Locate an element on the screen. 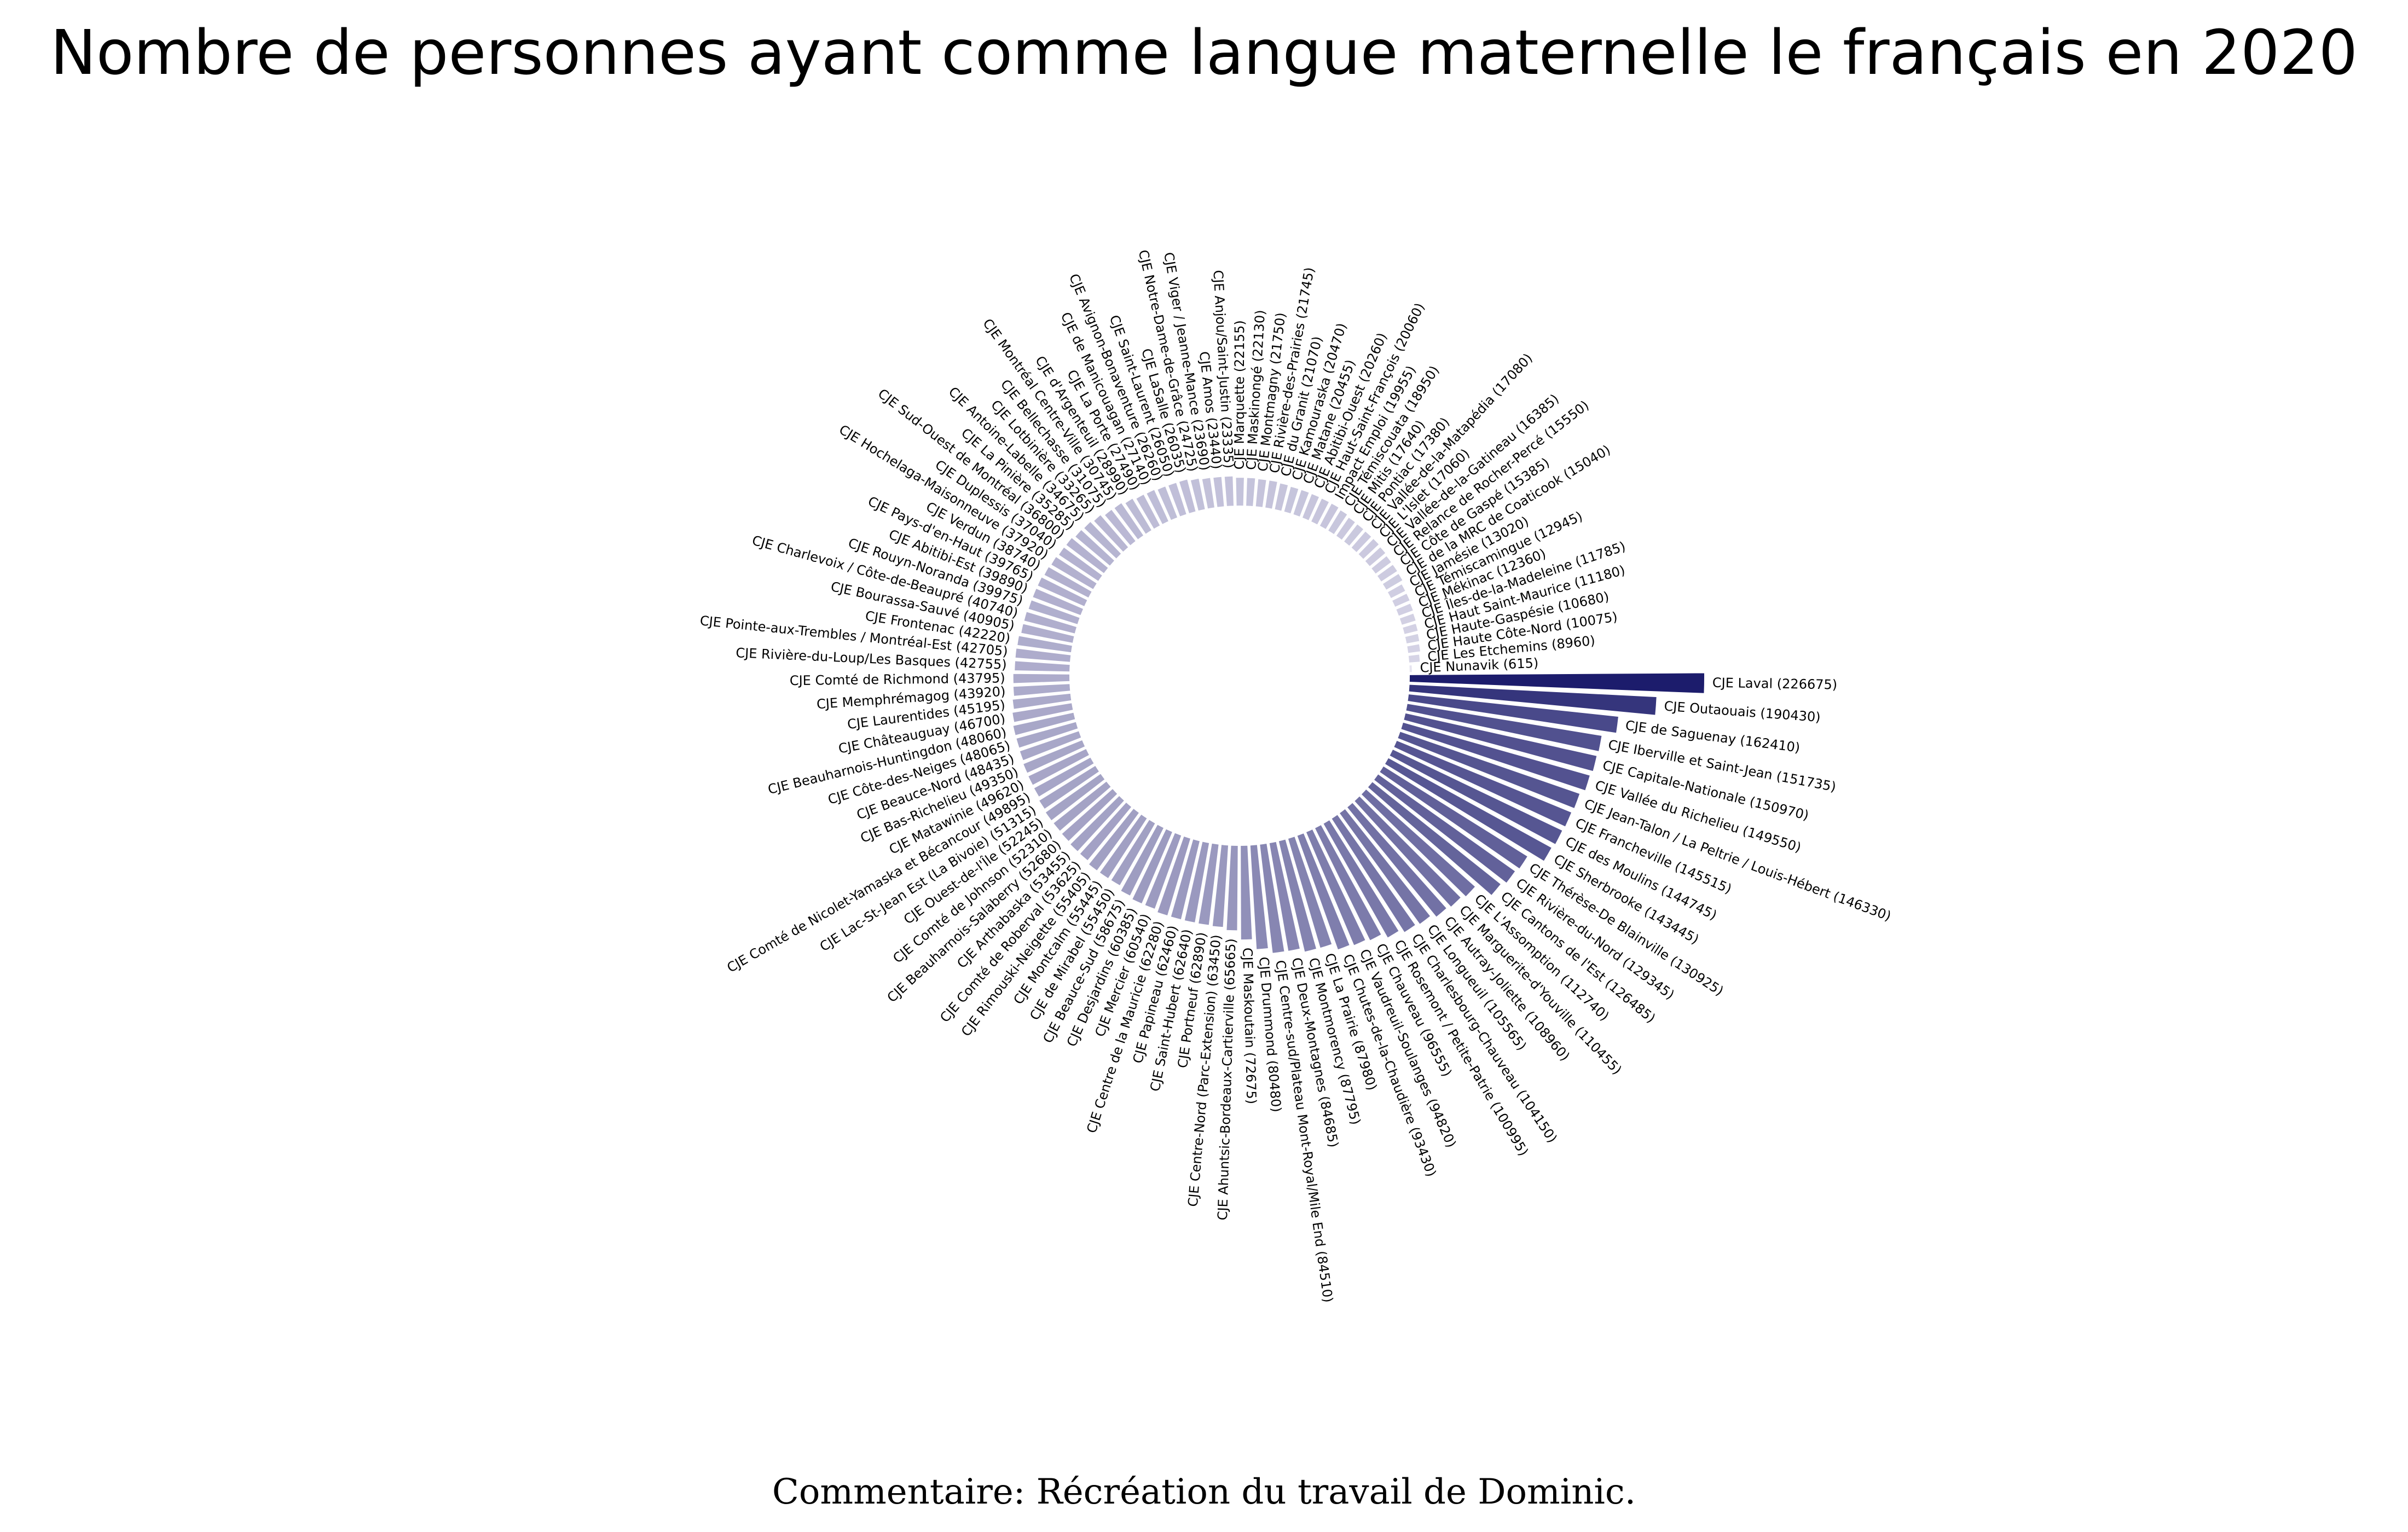 This screenshot has height=1532, width=2408. bar-label: CJE Marquette (22155) is located at coordinates (1240, 395).